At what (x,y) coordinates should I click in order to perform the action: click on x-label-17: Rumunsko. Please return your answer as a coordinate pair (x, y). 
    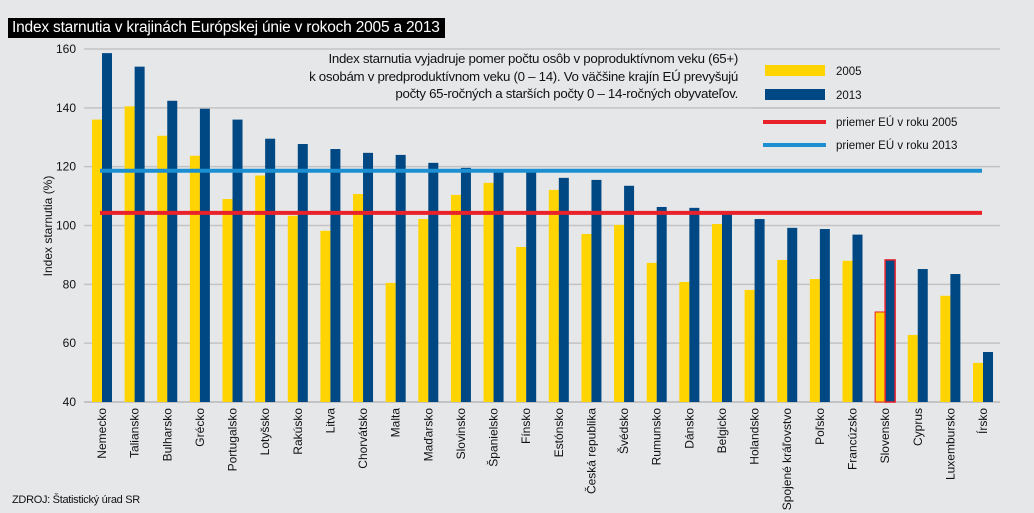
    Looking at the image, I should click on (657, 437).